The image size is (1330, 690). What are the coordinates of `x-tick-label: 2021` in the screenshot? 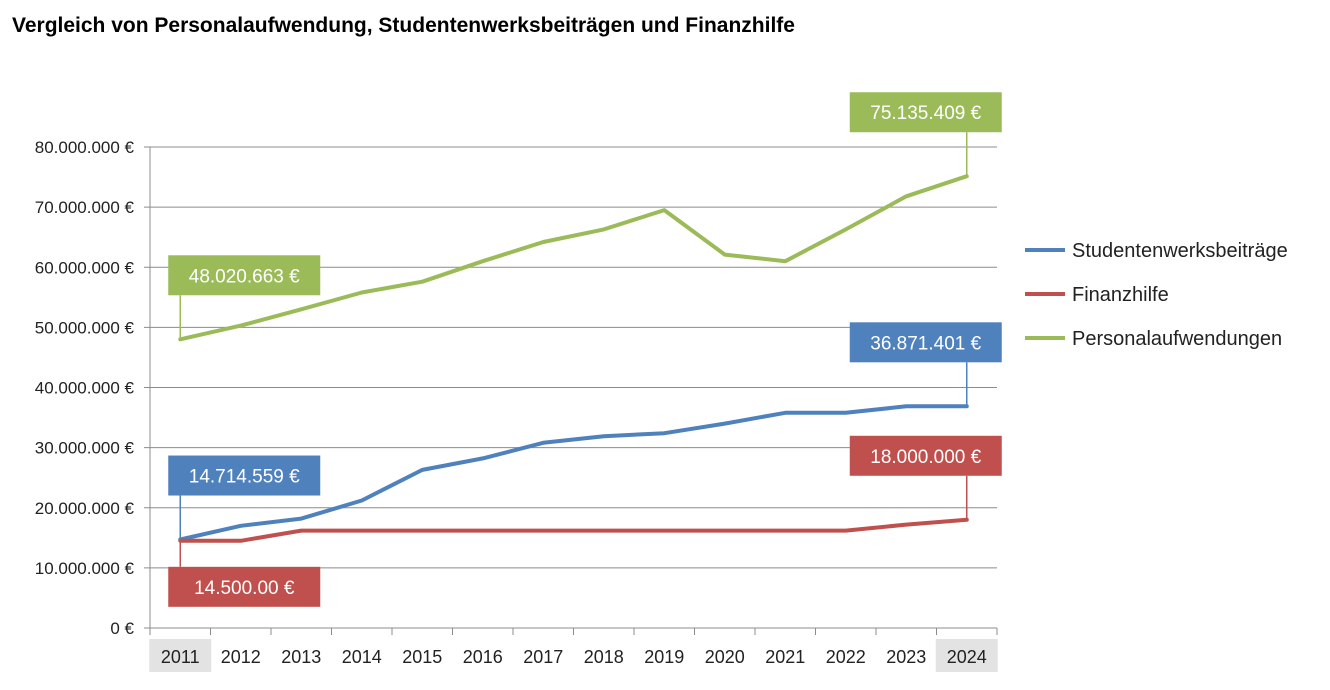 It's located at (785, 657).